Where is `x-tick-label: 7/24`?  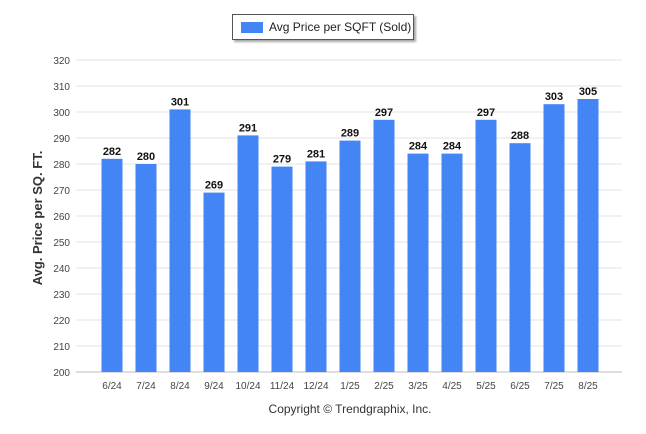 x-tick-label: 7/24 is located at coordinates (146, 386).